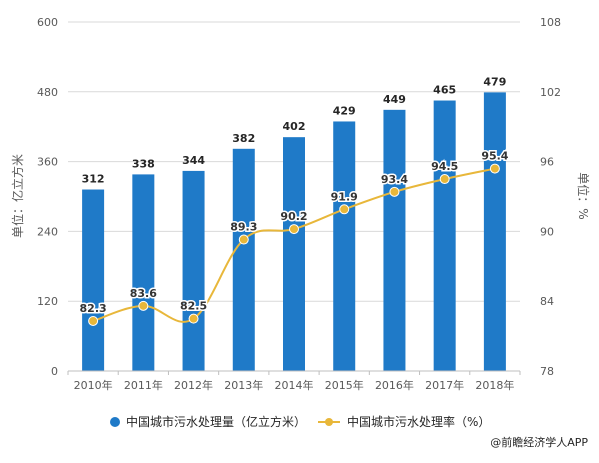 This screenshot has width=599, height=463. I want to click on x-tick-label: 2012年, so click(193, 385).